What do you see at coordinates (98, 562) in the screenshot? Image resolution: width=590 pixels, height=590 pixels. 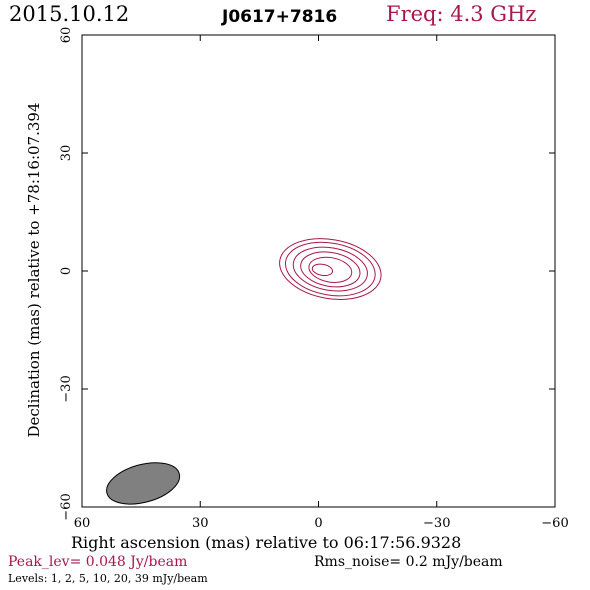 I see `peak-level: Peak_lev= 0.048 Jy/beam` at bounding box center [98, 562].